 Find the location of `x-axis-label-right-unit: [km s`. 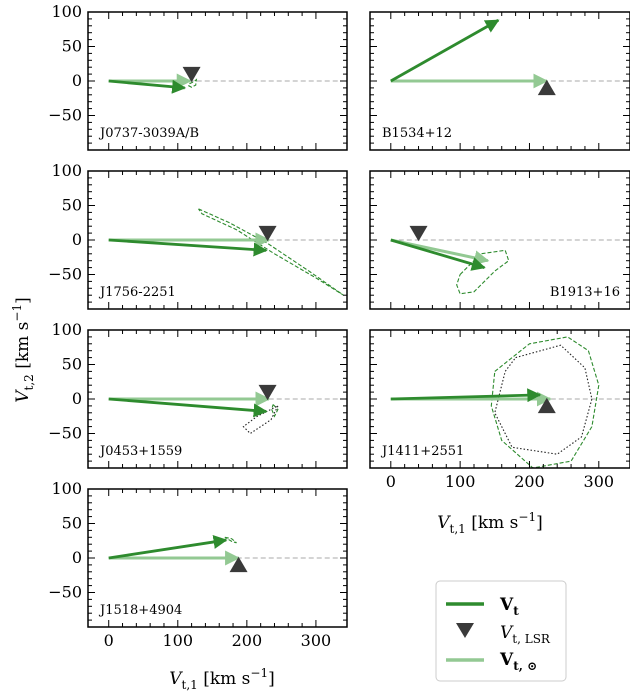

x-axis-label-right-unit: [km s is located at coordinates (492, 523).